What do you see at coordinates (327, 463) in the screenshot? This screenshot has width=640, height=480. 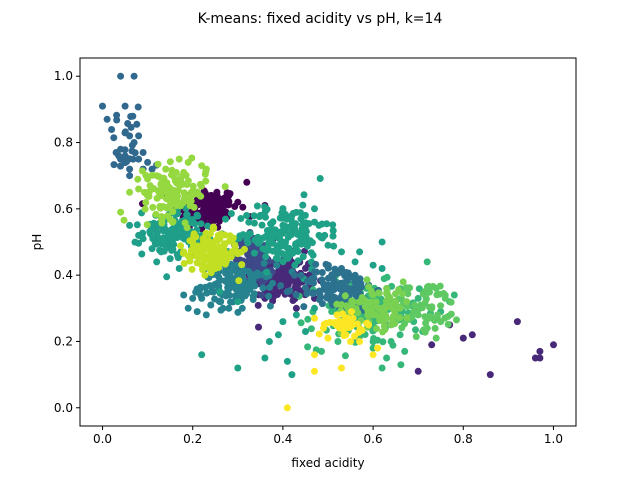 I see `x-axis-label: fixed acidity` at bounding box center [327, 463].